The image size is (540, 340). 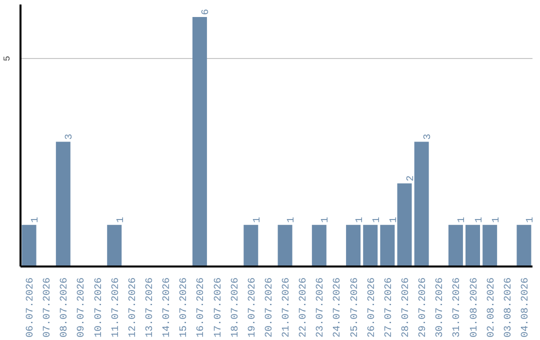 What do you see at coordinates (206, 11) in the screenshot?
I see `data-label: 6` at bounding box center [206, 11].